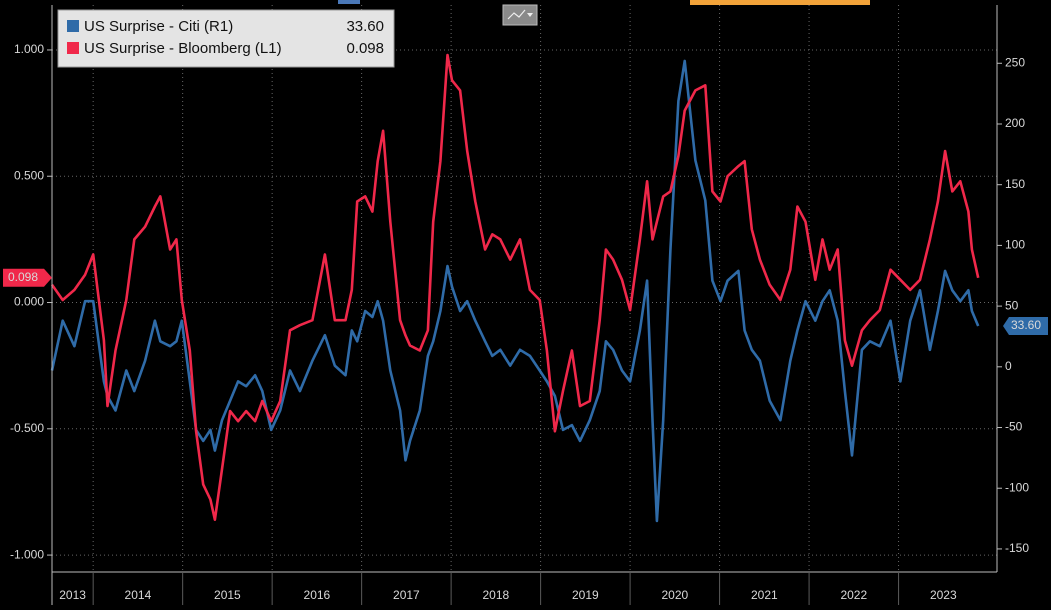 This screenshot has width=1051, height=610. Describe the element at coordinates (158, 26) in the screenshot. I see `legend-label: US Surprise - Citi (R1)` at that location.